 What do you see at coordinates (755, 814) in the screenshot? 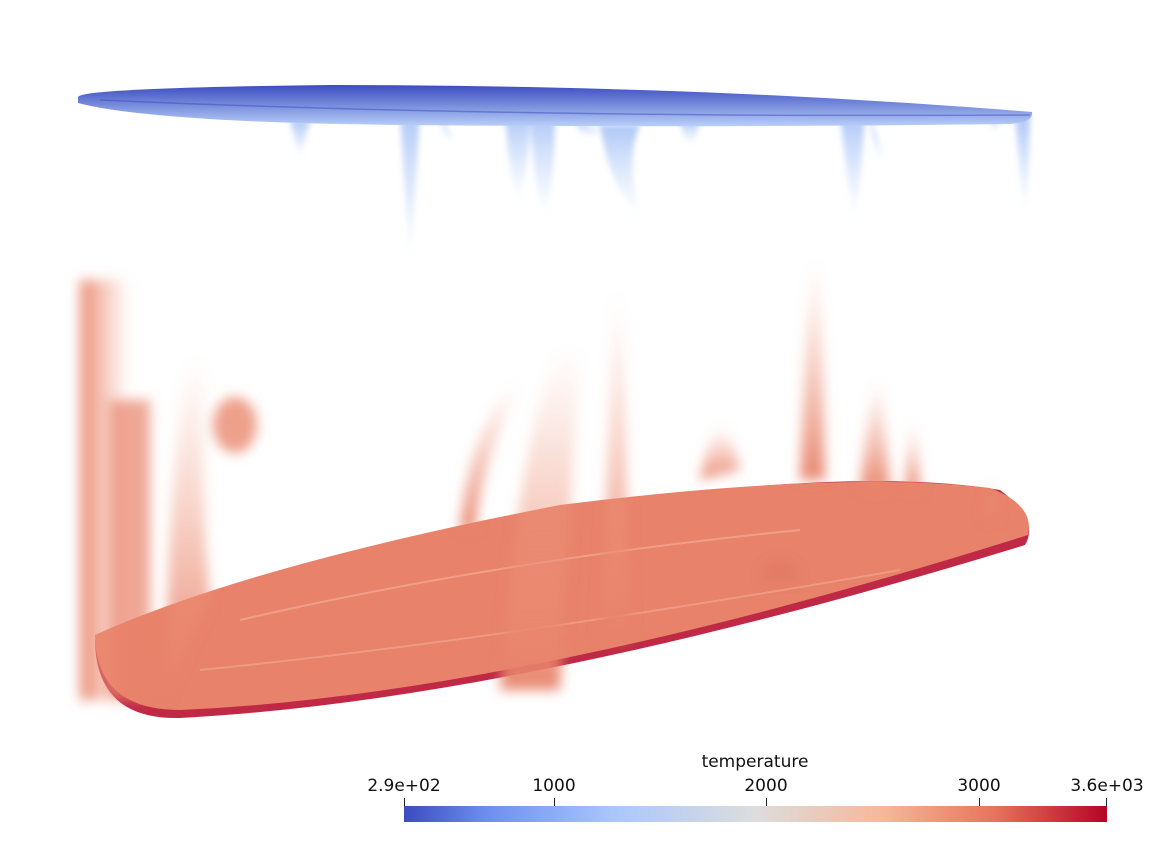
I see `colorbar-gradient` at bounding box center [755, 814].